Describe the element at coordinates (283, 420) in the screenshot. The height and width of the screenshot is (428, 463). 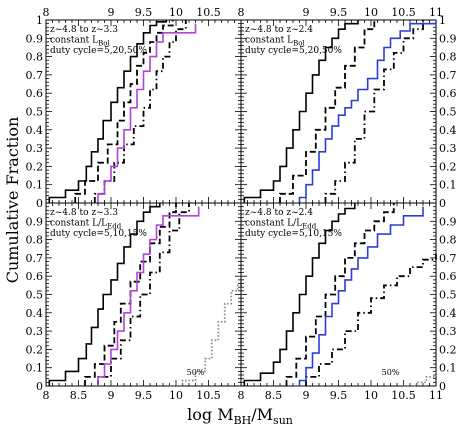
I see `x-axis-label-sub2: sun` at that location.